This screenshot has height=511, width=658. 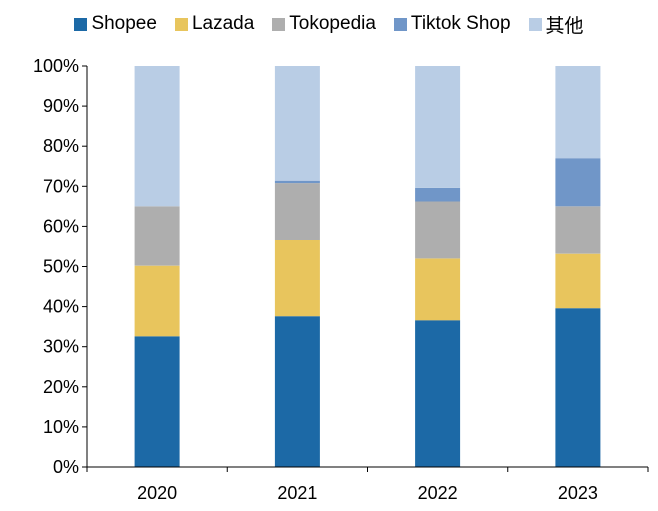 I want to click on y-tick-label: 20%, so click(x=61, y=387).